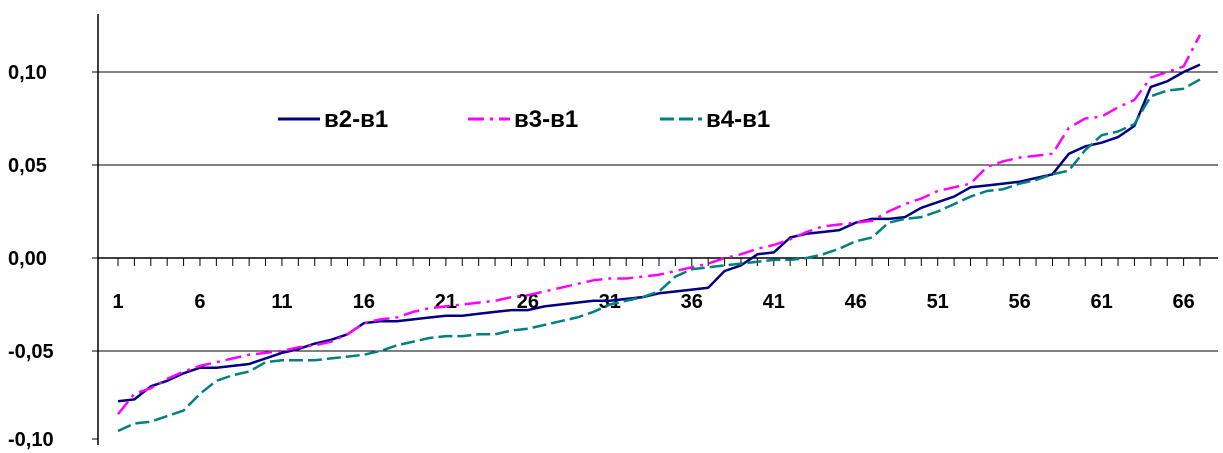 The image size is (1223, 453). Describe the element at coordinates (27, 166) in the screenshot. I see `y-tick-label: 0,05` at that location.